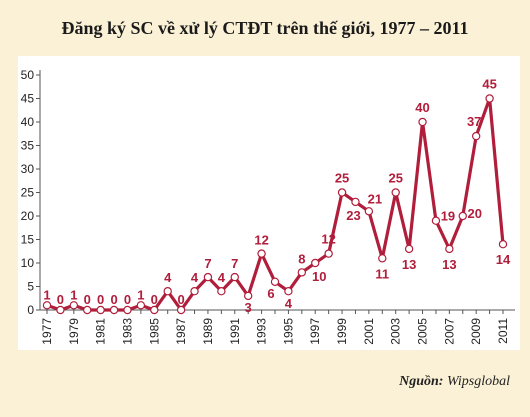  Describe the element at coordinates (489, 84) in the screenshot. I see `data-label: 45` at that location.